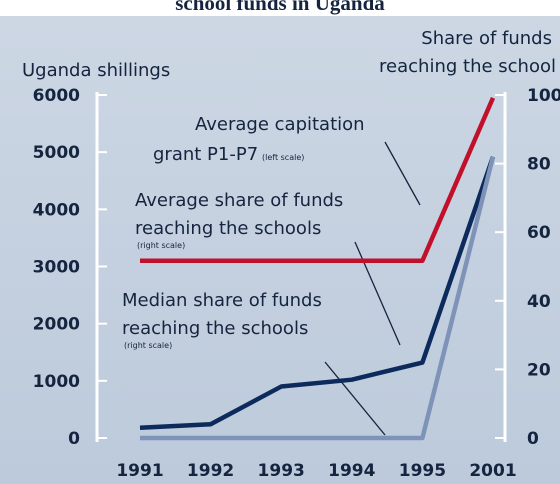 Image resolution: width=560 pixels, height=484 pixels. I want to click on x-tick-label: 1993, so click(281, 471).